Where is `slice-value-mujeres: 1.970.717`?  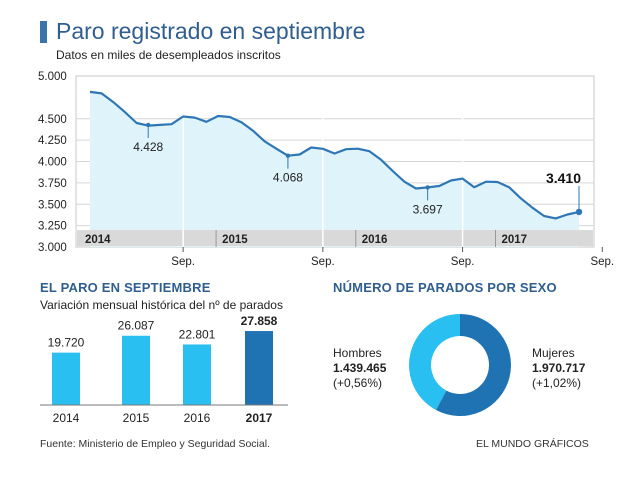 slice-value-mujeres: 1.970.717 is located at coordinates (559, 368).